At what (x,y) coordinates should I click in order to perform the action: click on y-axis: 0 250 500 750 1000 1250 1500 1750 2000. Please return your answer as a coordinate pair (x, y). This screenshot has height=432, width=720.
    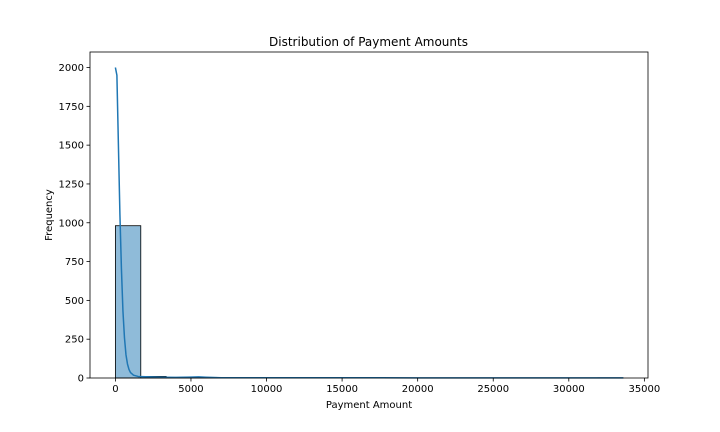
    Looking at the image, I should click on (74, 224).